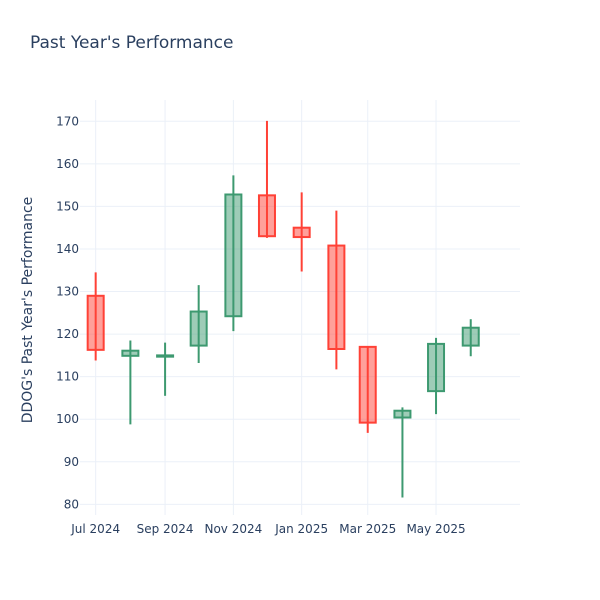 The width and height of the screenshot is (600, 600). I want to click on x-tick-label: Sep 2024, so click(165, 529).